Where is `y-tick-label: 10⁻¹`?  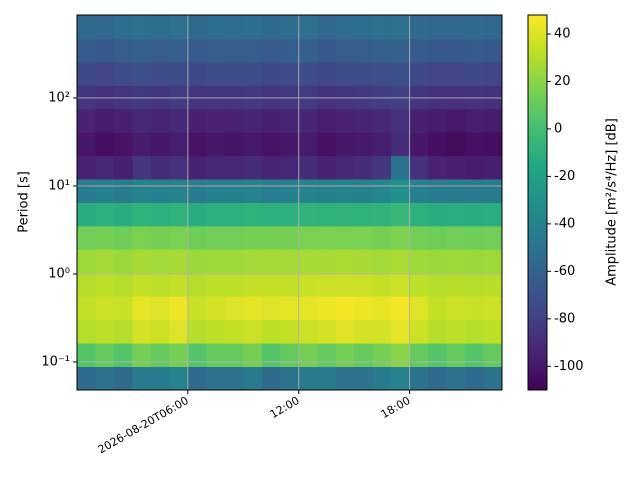
y-tick-label: 10⁻¹ is located at coordinates (55, 361).